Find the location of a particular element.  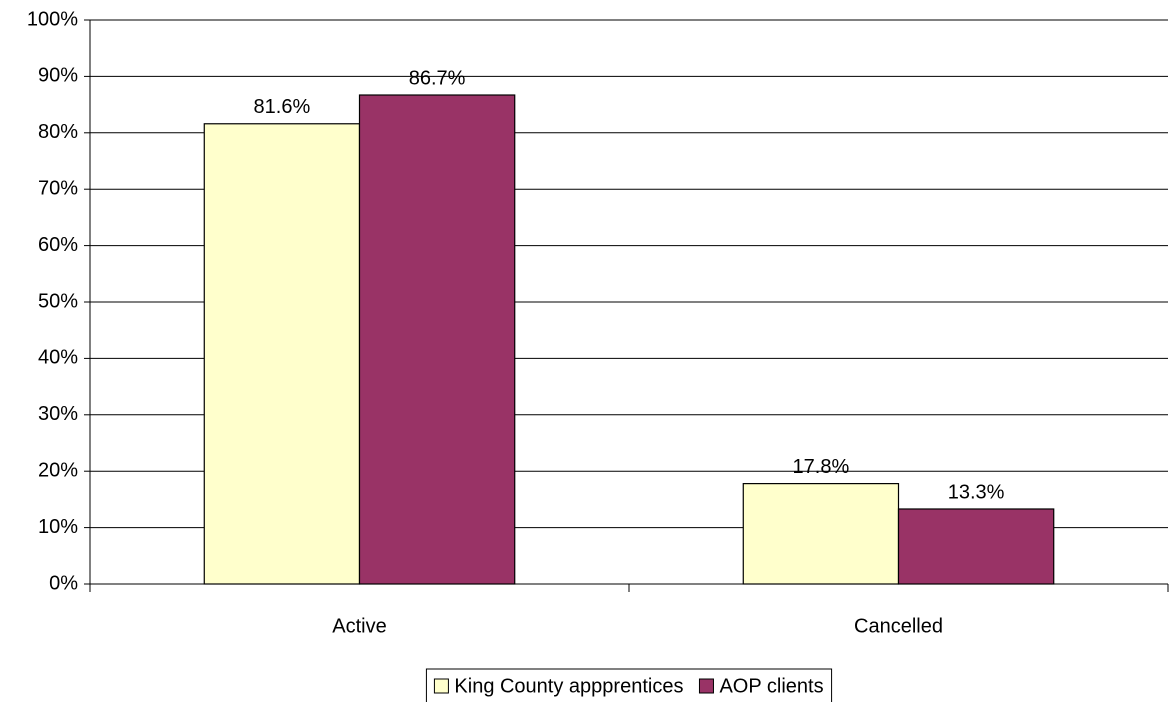

value-label: 81.6% is located at coordinates (282, 107).